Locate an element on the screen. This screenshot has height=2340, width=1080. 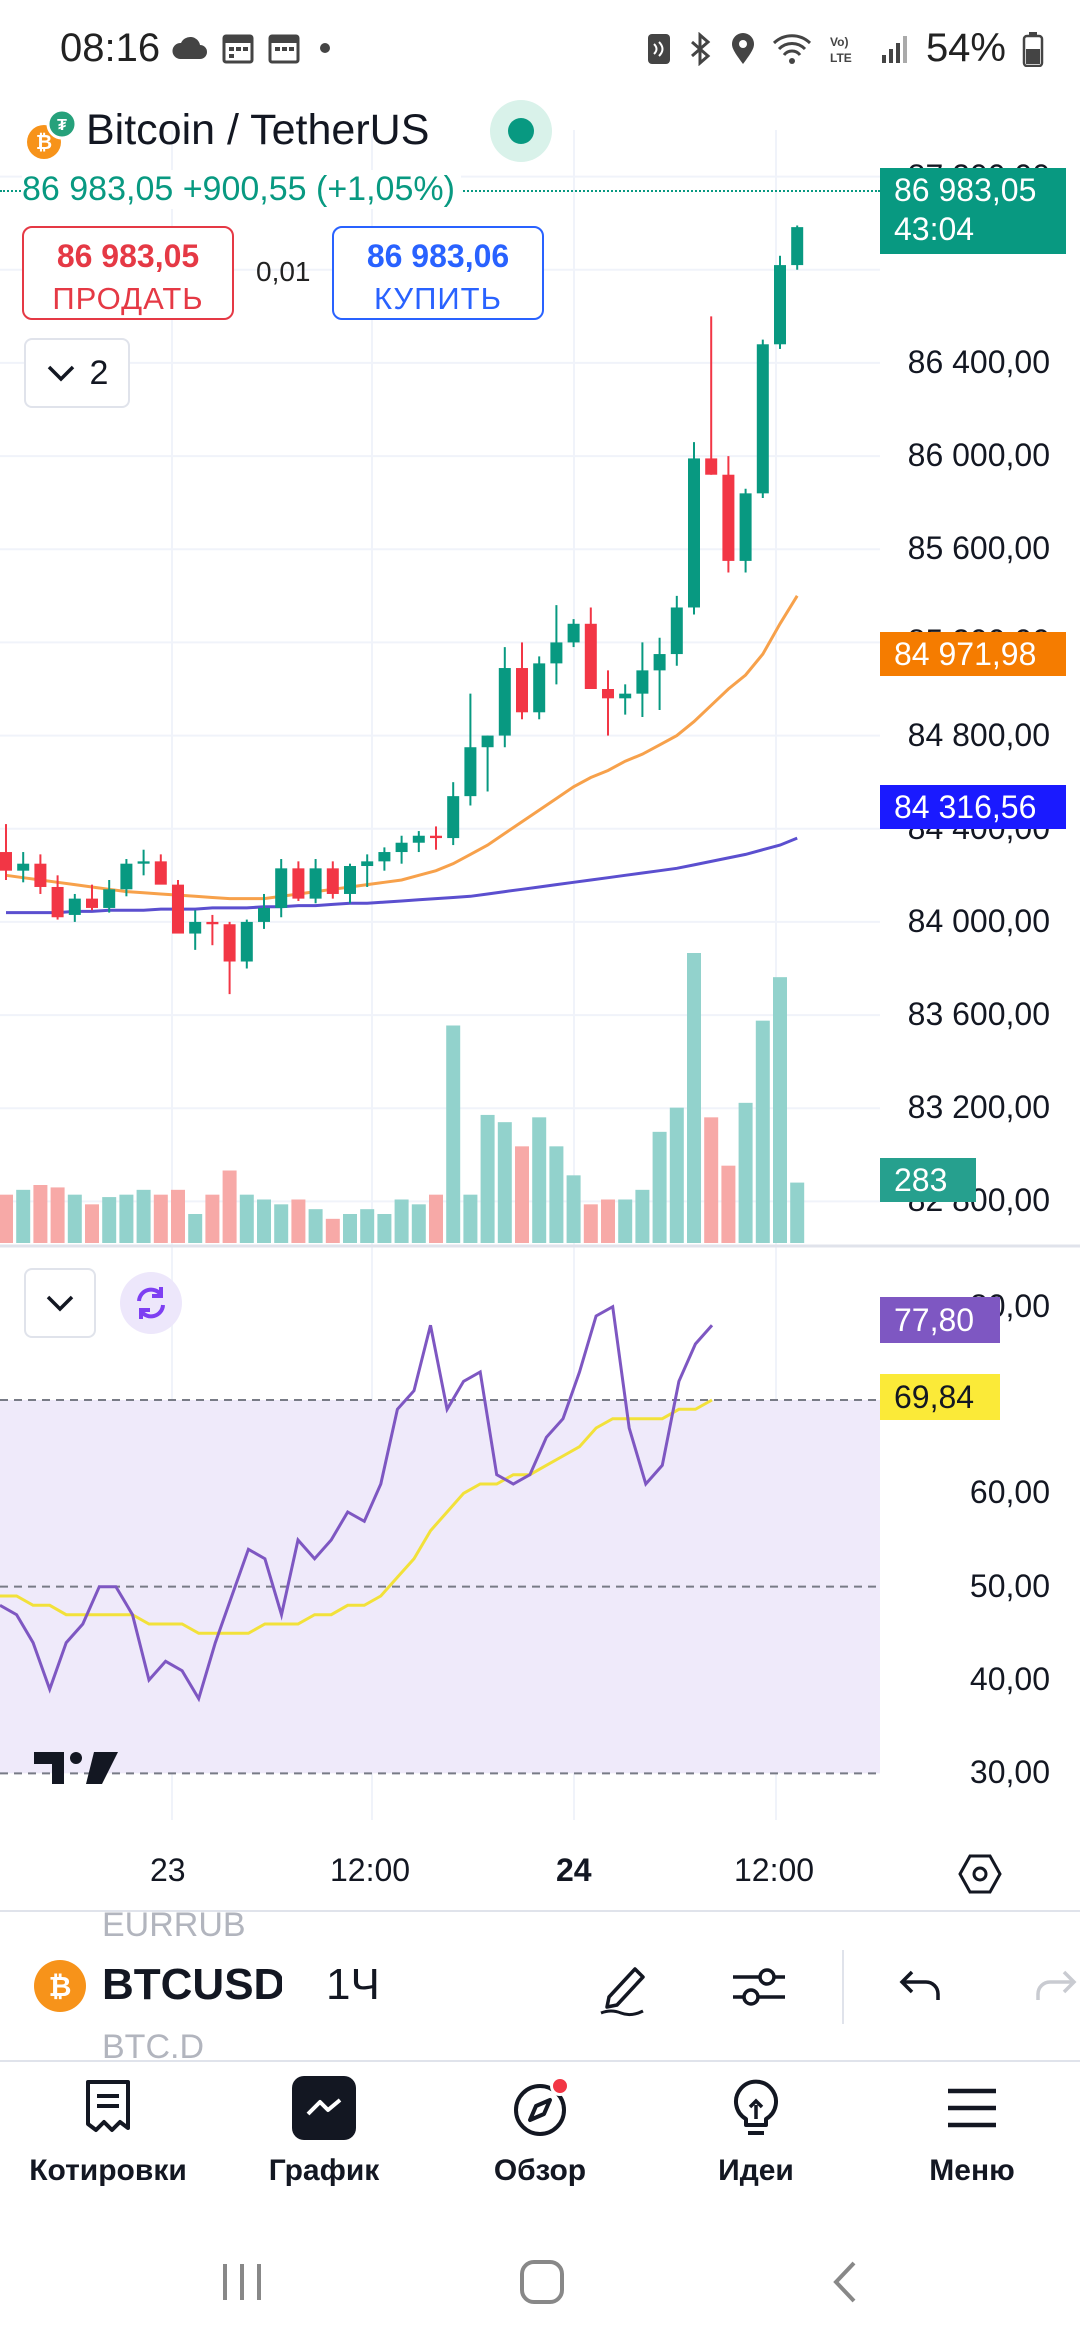
nav-label: Меню is located at coordinates (972, 2170).